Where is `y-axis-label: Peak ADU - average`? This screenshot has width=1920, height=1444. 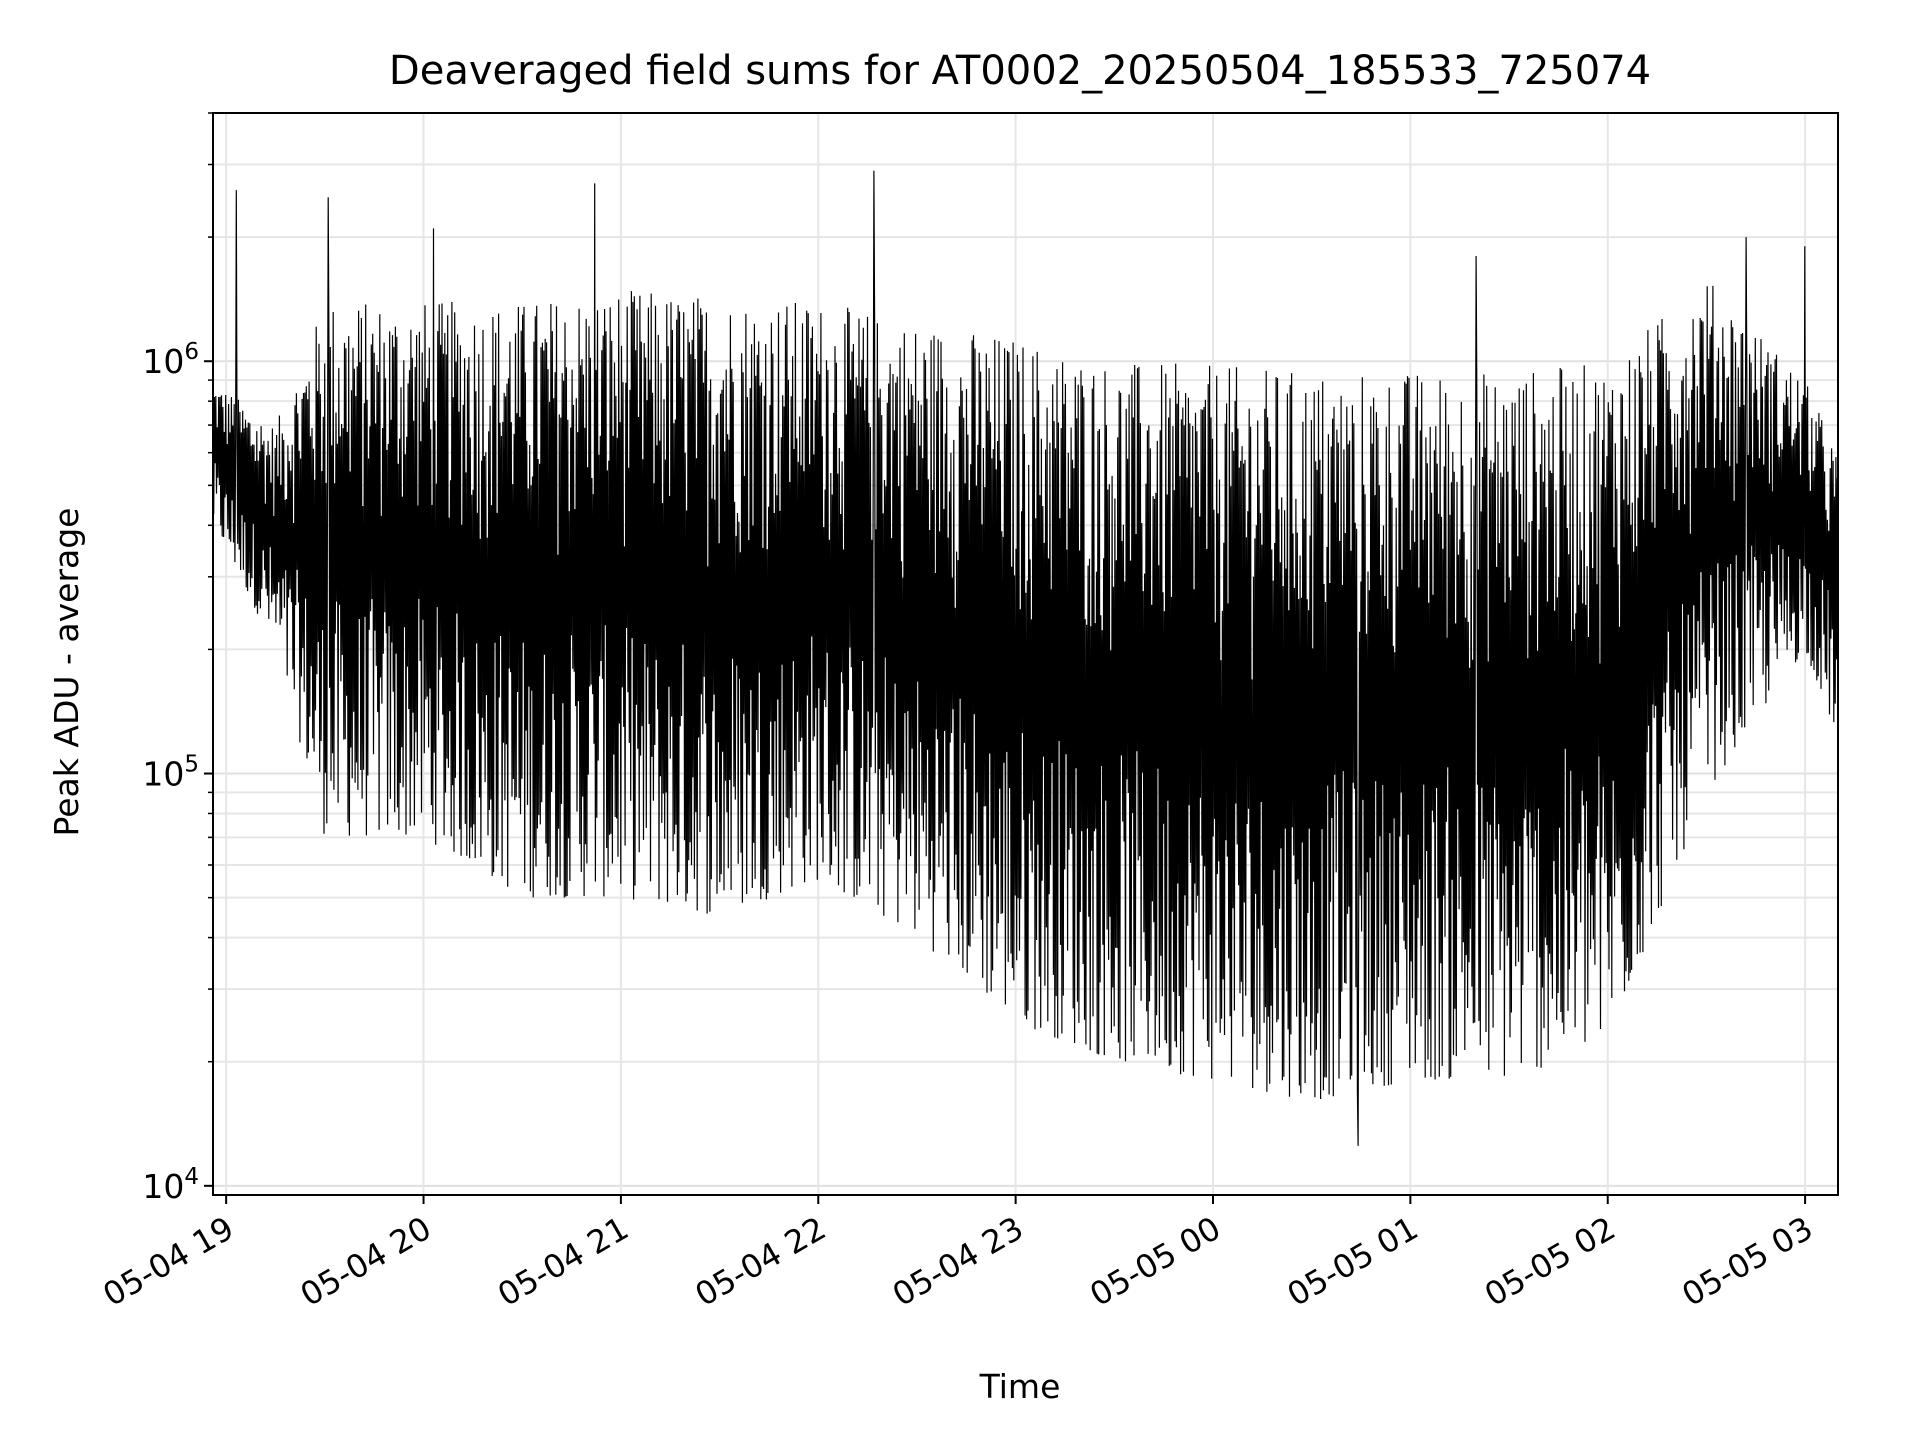 y-axis-label: Peak ADU - average is located at coordinates (66, 672).